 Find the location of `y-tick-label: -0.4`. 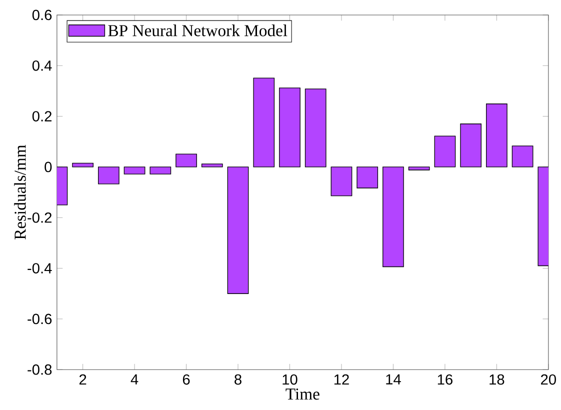

y-tick-label: -0.4 is located at coordinates (40, 268).